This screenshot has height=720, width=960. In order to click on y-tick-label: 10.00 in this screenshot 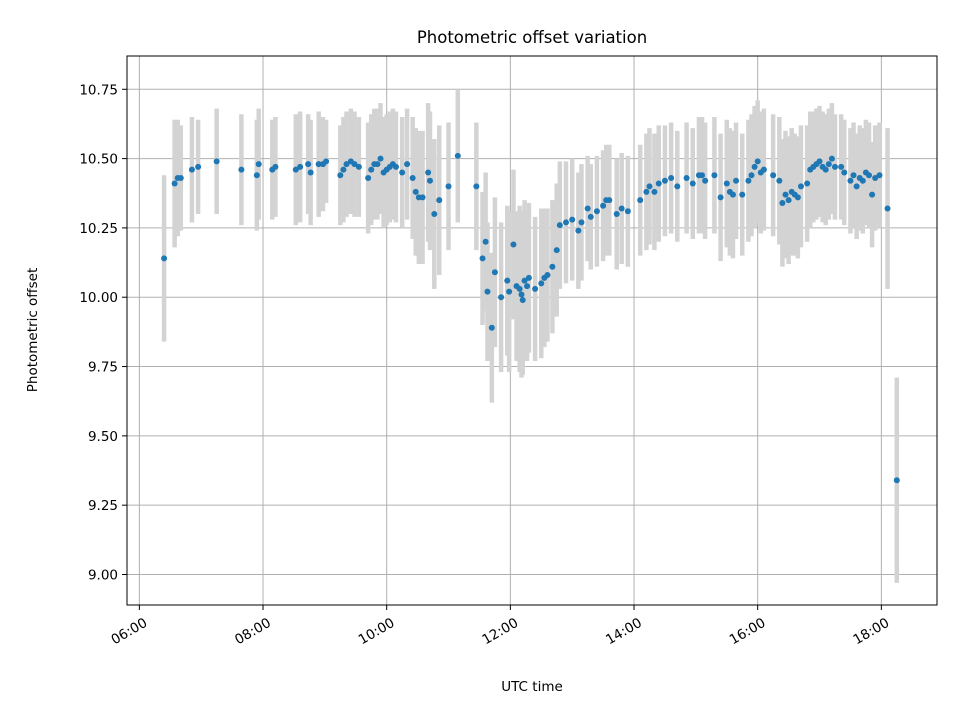, I will do `click(98, 298)`.